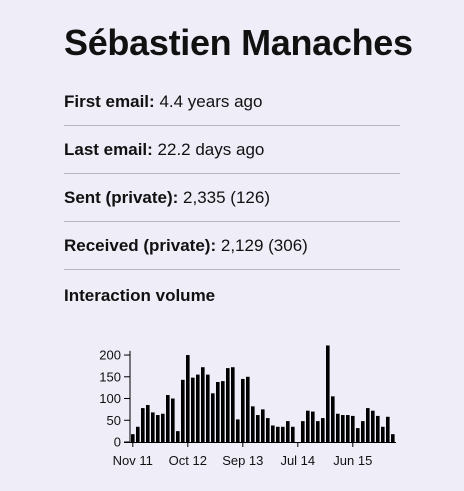  I want to click on stat-sent: Sent (private): 2,335 (126), so click(232, 198).